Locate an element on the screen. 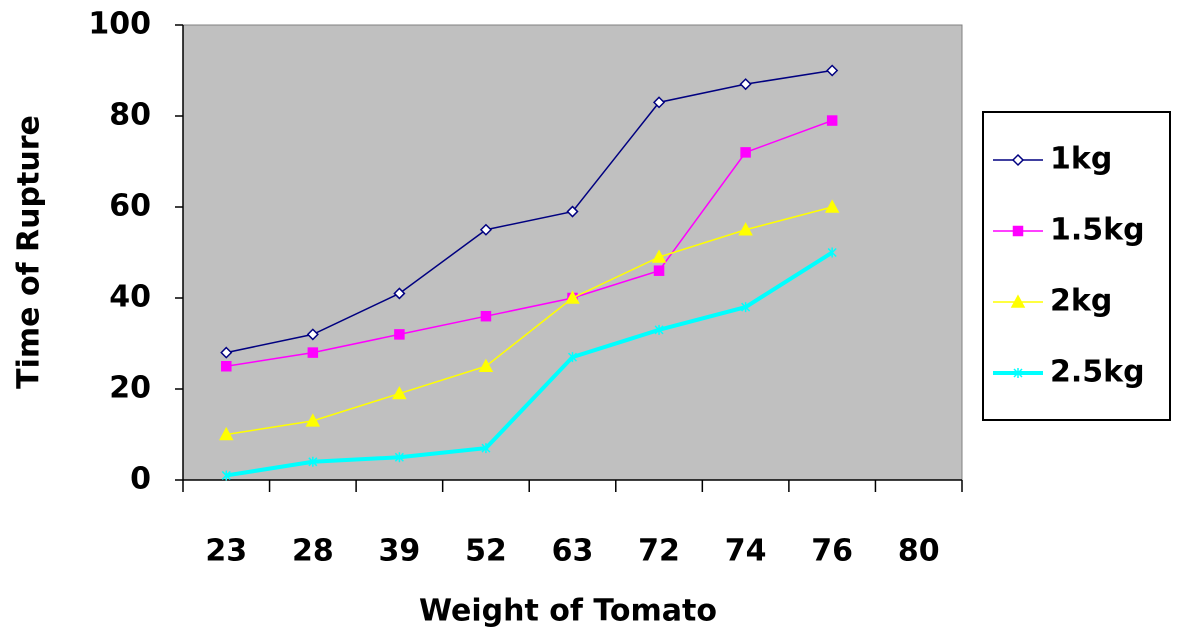 The width and height of the screenshot is (1177, 639). y-tick-label: 40 is located at coordinates (130, 297).